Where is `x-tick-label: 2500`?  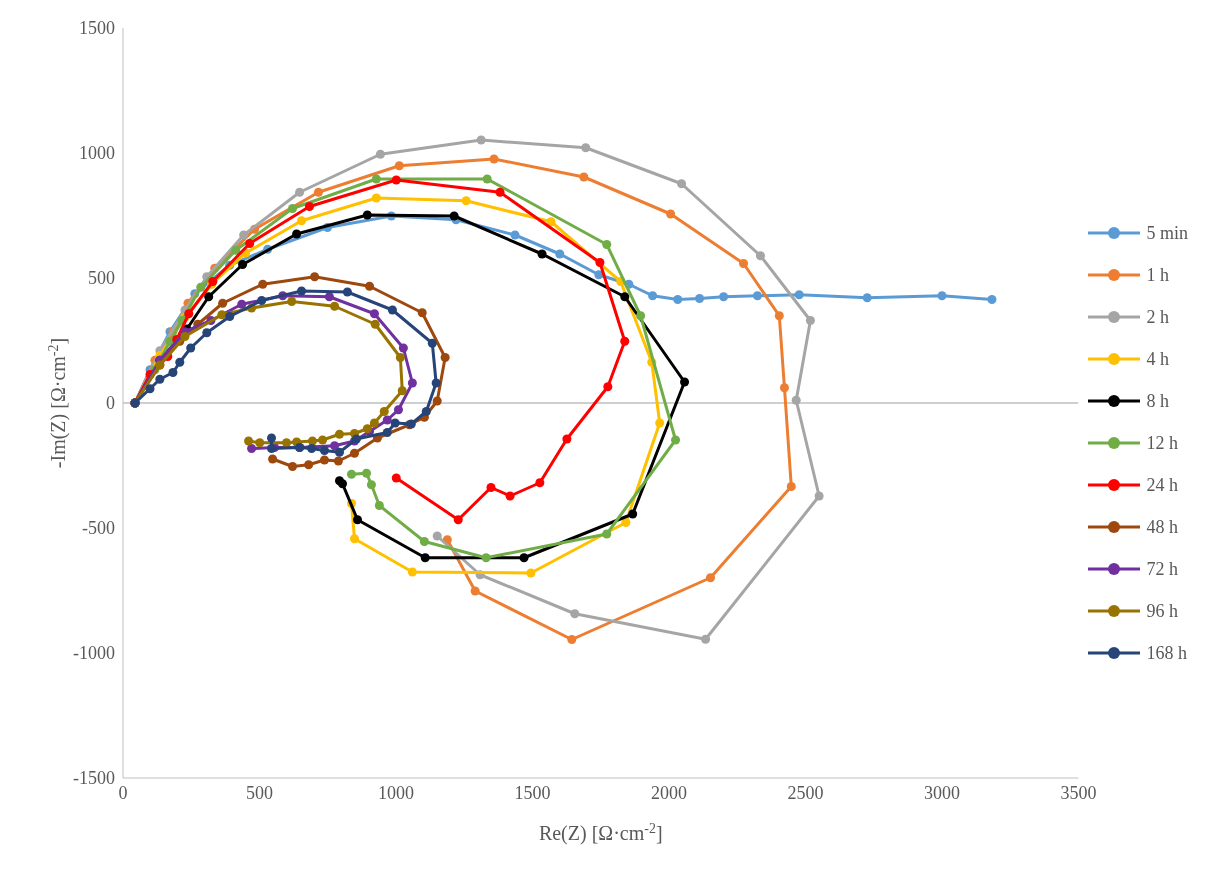 x-tick-label: 2500 is located at coordinates (805, 792).